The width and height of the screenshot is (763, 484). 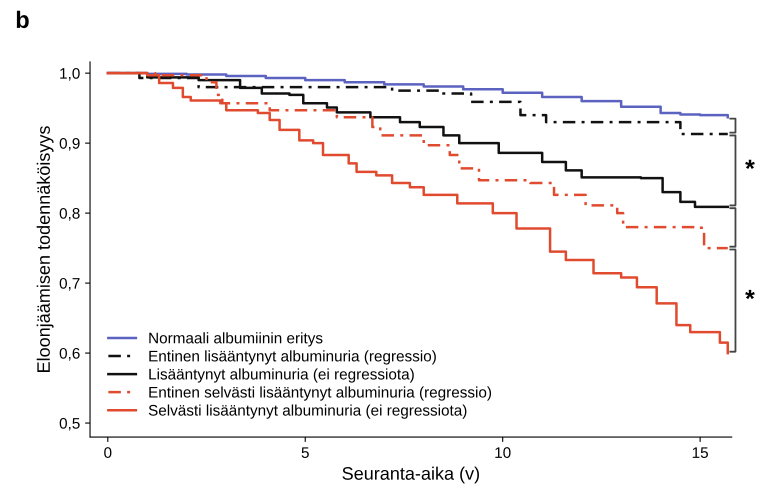 What do you see at coordinates (700, 452) in the screenshot?
I see `x-tick-label: 15` at bounding box center [700, 452].